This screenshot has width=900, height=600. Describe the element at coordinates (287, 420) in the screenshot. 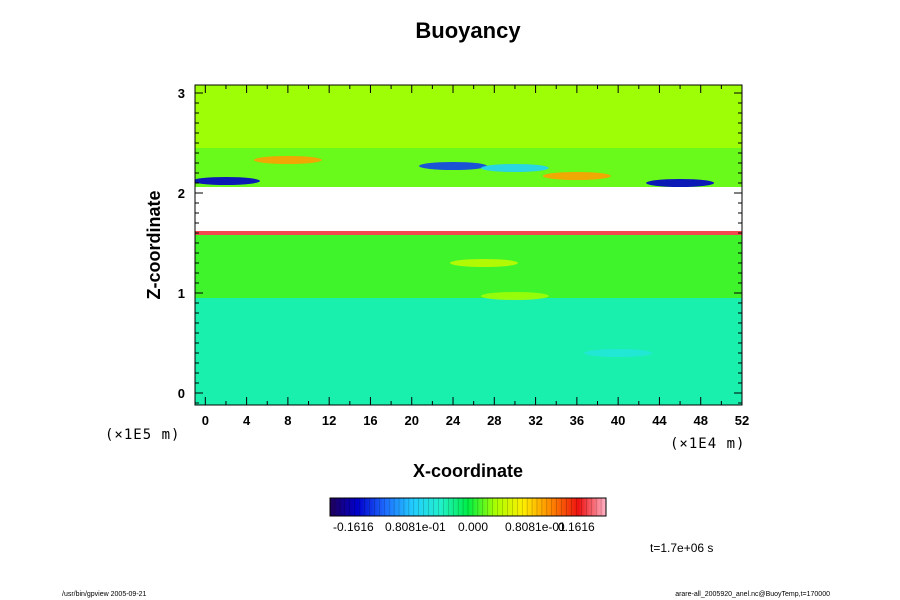

I see `x-tick-label: 8` at that location.